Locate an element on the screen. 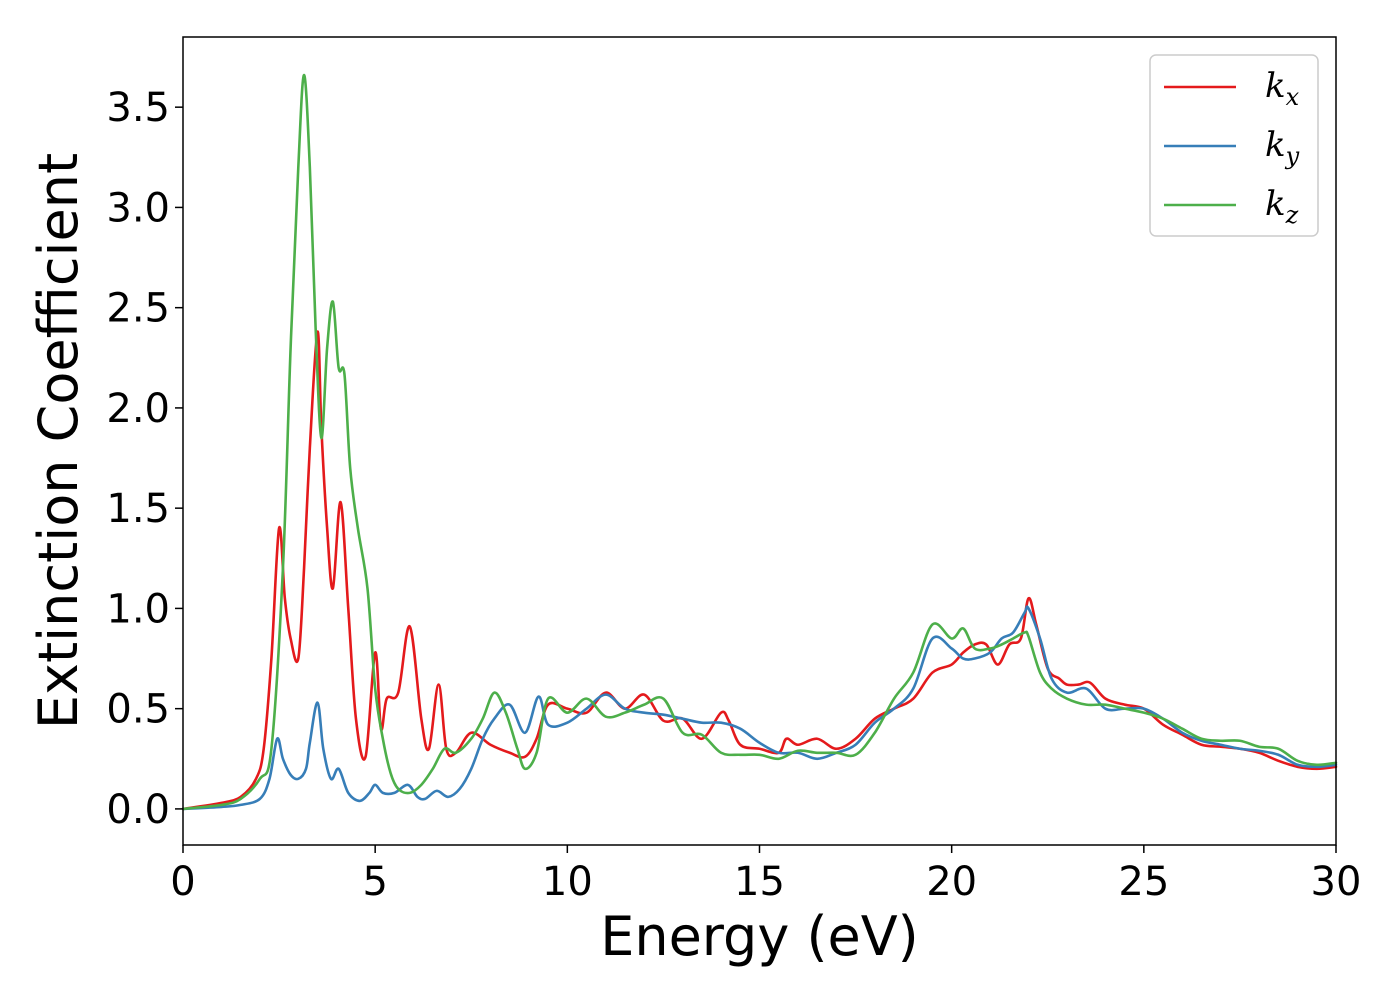  x-tick-label: 30 is located at coordinates (1336, 882).